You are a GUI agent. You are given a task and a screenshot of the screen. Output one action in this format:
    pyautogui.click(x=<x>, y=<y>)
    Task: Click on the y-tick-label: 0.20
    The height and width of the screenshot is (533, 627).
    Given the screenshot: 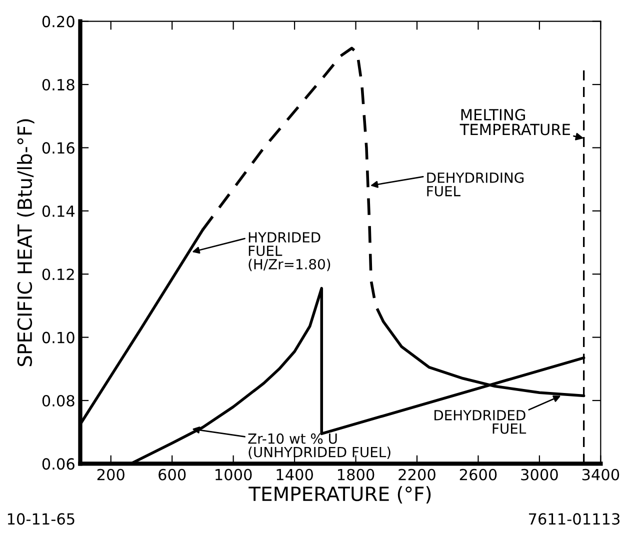 What is the action you would take?
    pyautogui.click(x=58, y=22)
    